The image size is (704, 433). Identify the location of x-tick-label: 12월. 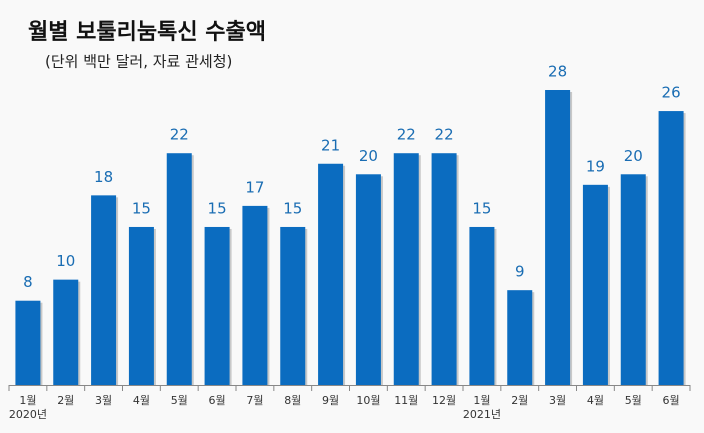
(444, 400).